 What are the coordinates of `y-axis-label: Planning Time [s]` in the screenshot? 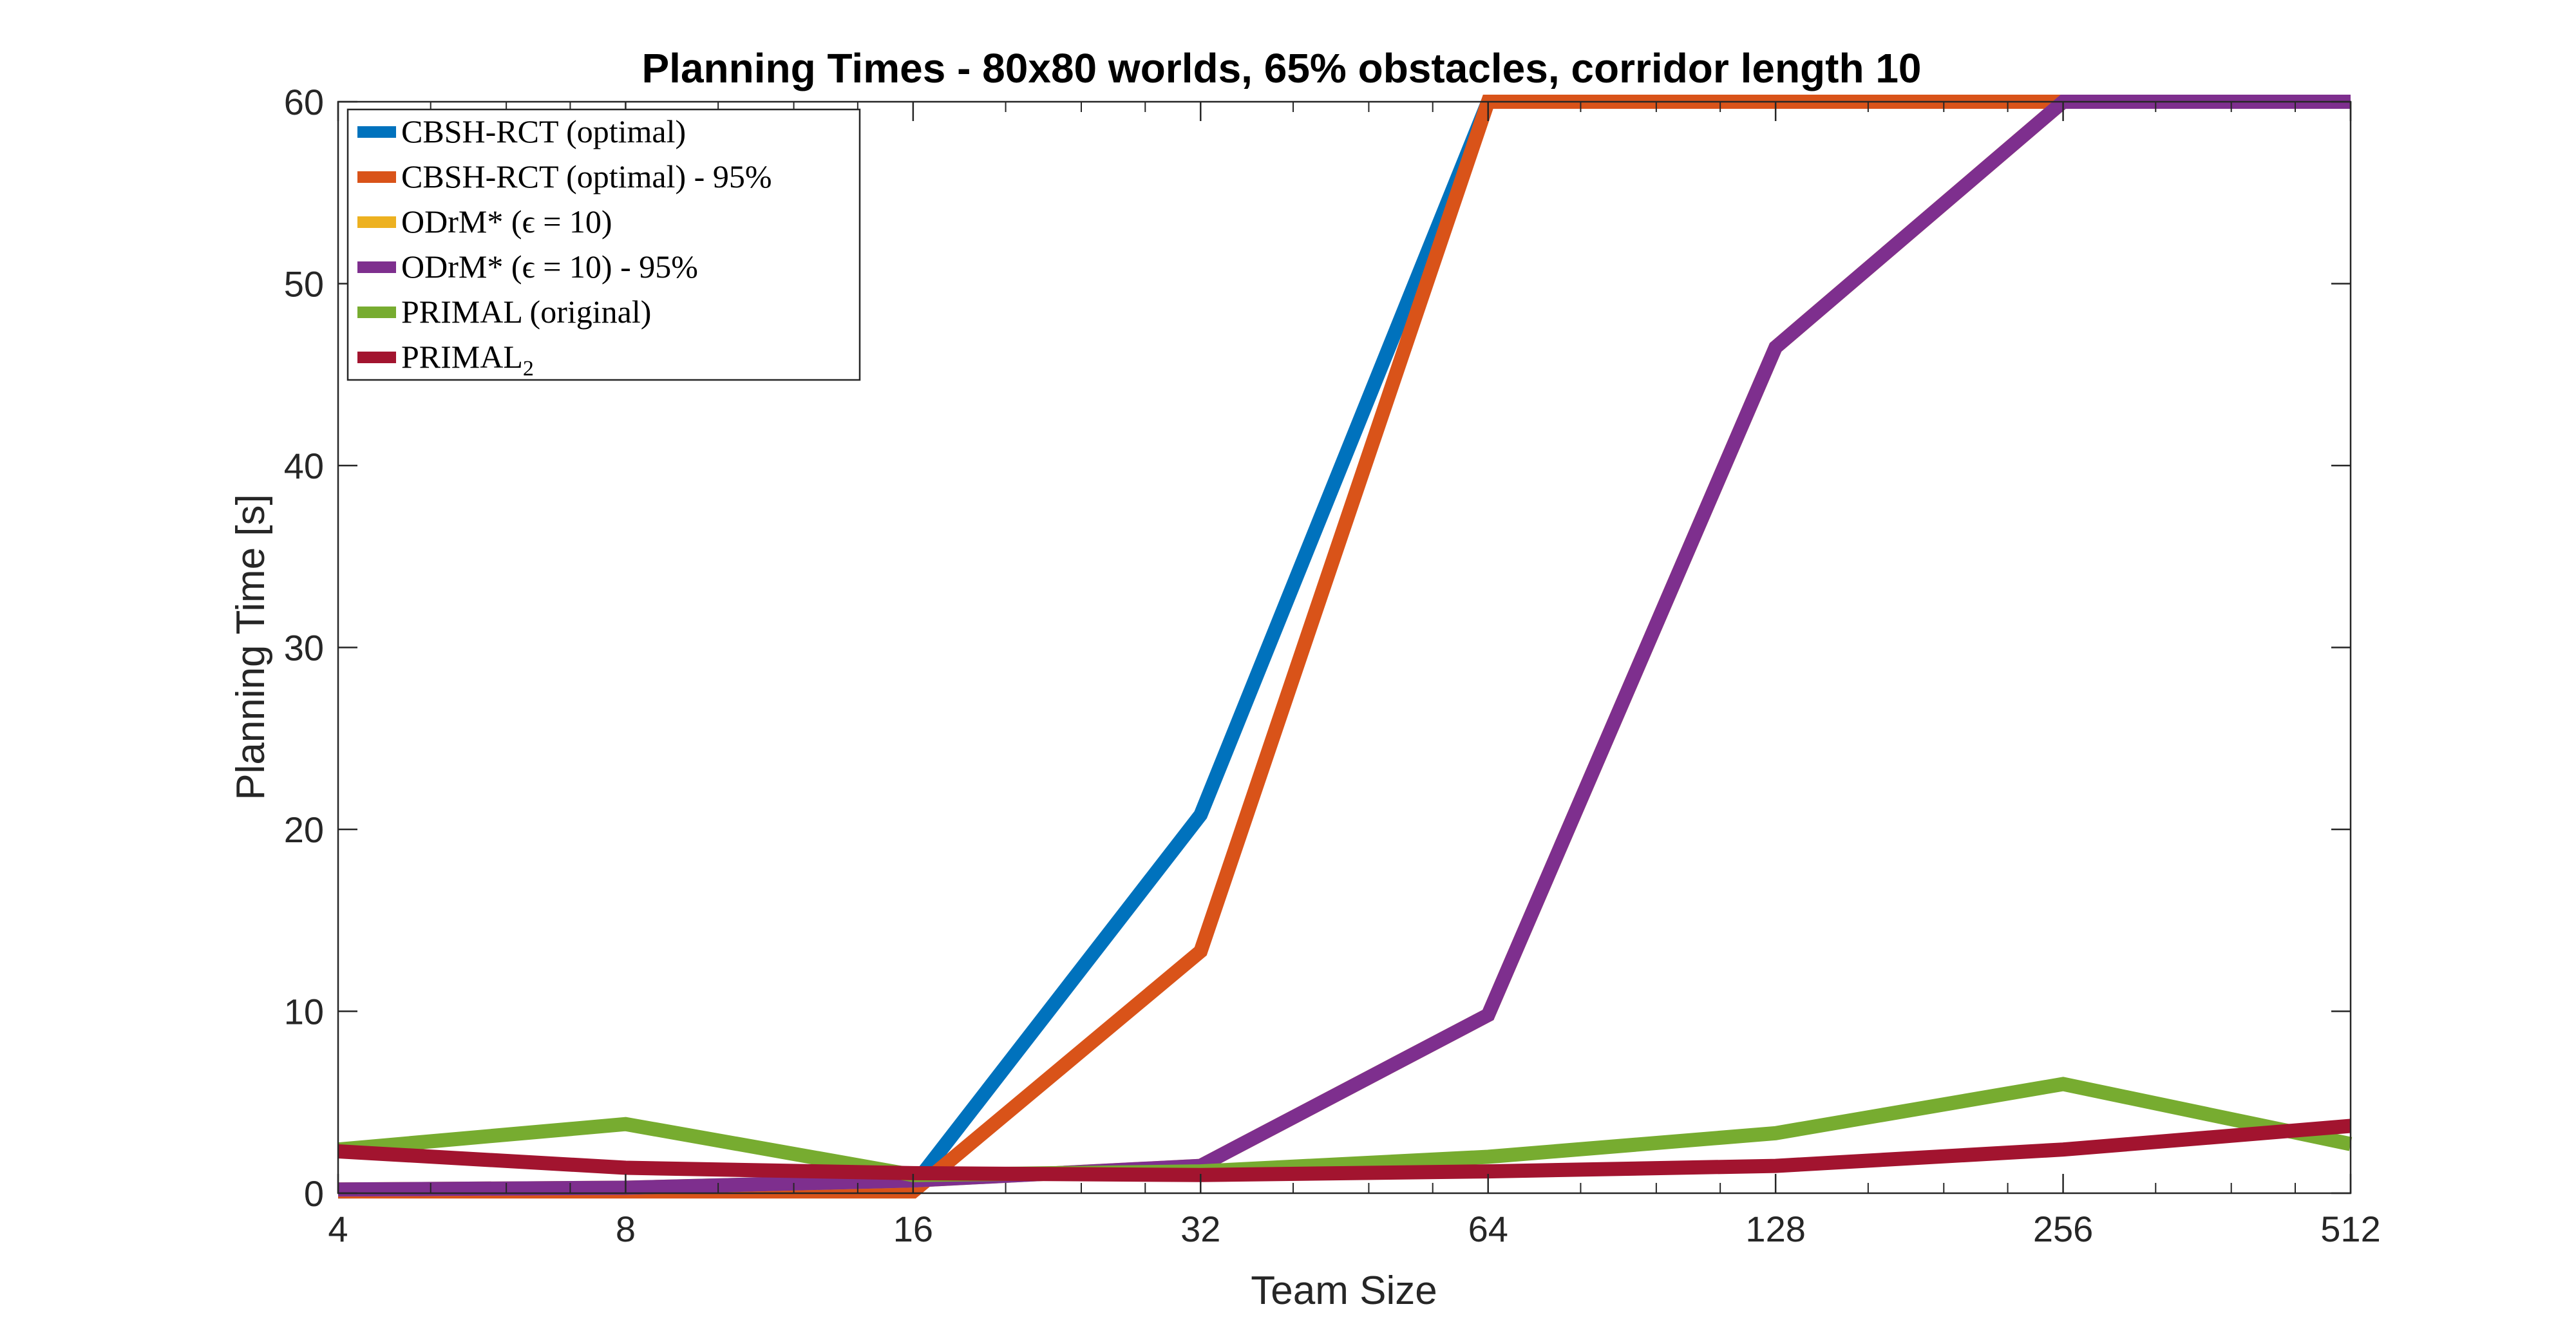 It's located at (251, 647).